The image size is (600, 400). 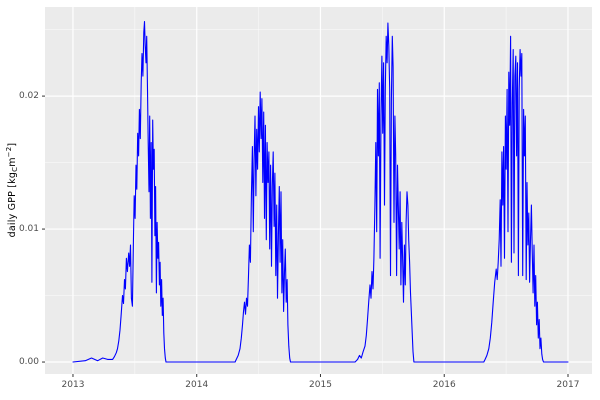 I want to click on y-axis-title-subscript: C, so click(x=15, y=169).